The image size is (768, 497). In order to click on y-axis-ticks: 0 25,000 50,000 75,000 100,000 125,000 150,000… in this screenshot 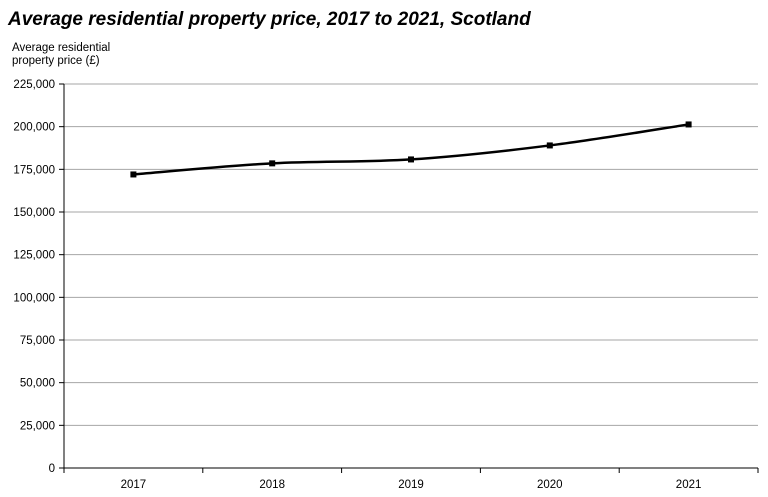, I will do `click(38, 277)`.